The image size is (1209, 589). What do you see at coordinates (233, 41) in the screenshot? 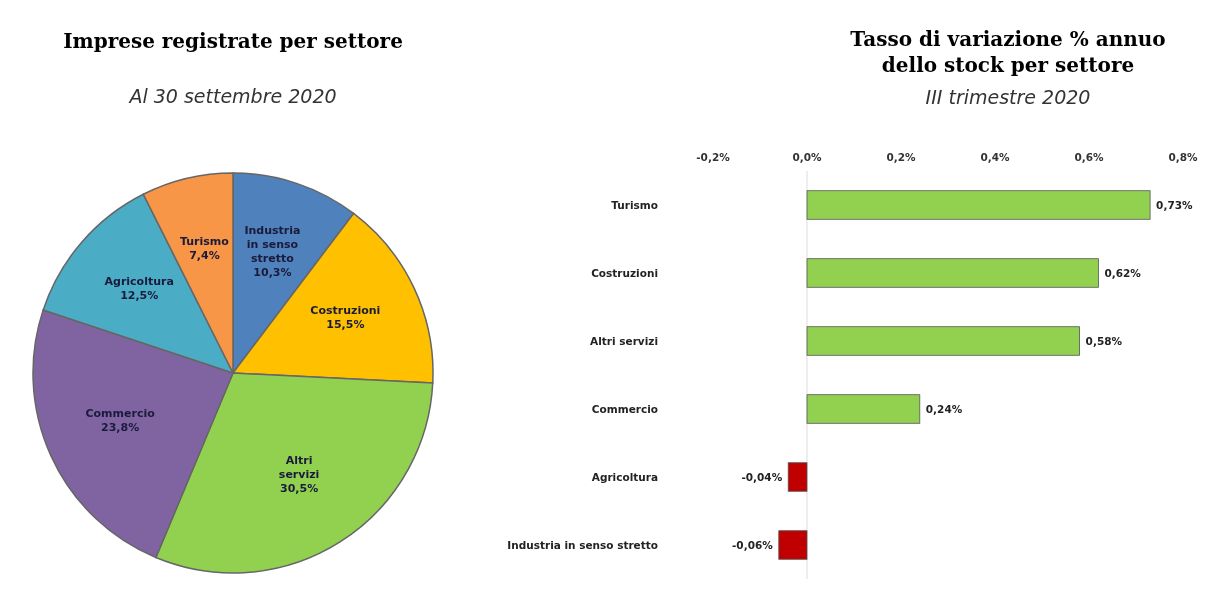
I see `chart-title: Imprese registrate per settore` at bounding box center [233, 41].